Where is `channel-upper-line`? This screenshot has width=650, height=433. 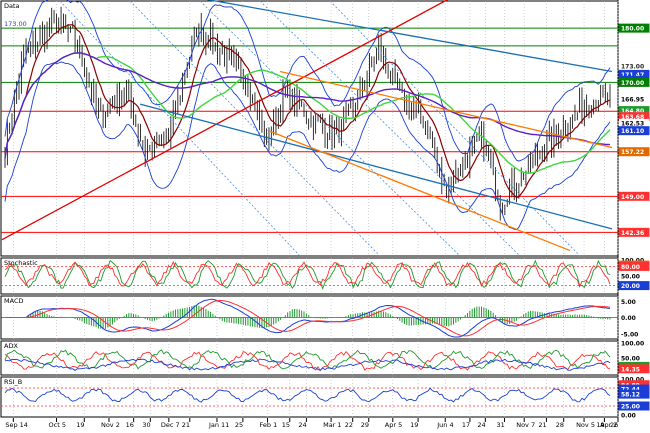 channel-upper-line is located at coordinates (409, 36).